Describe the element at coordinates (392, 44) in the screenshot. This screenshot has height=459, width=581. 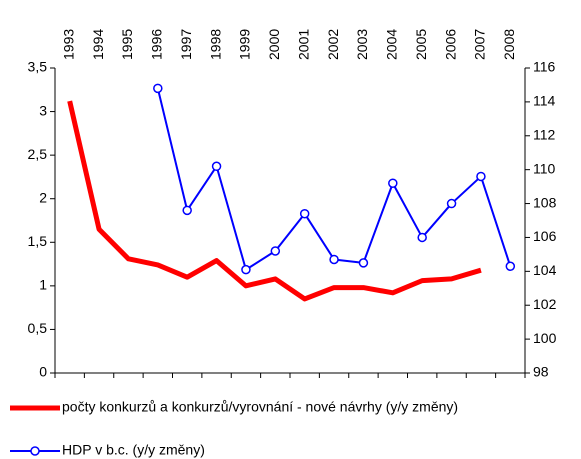
I see `x-tick-label: 2004` at that location.